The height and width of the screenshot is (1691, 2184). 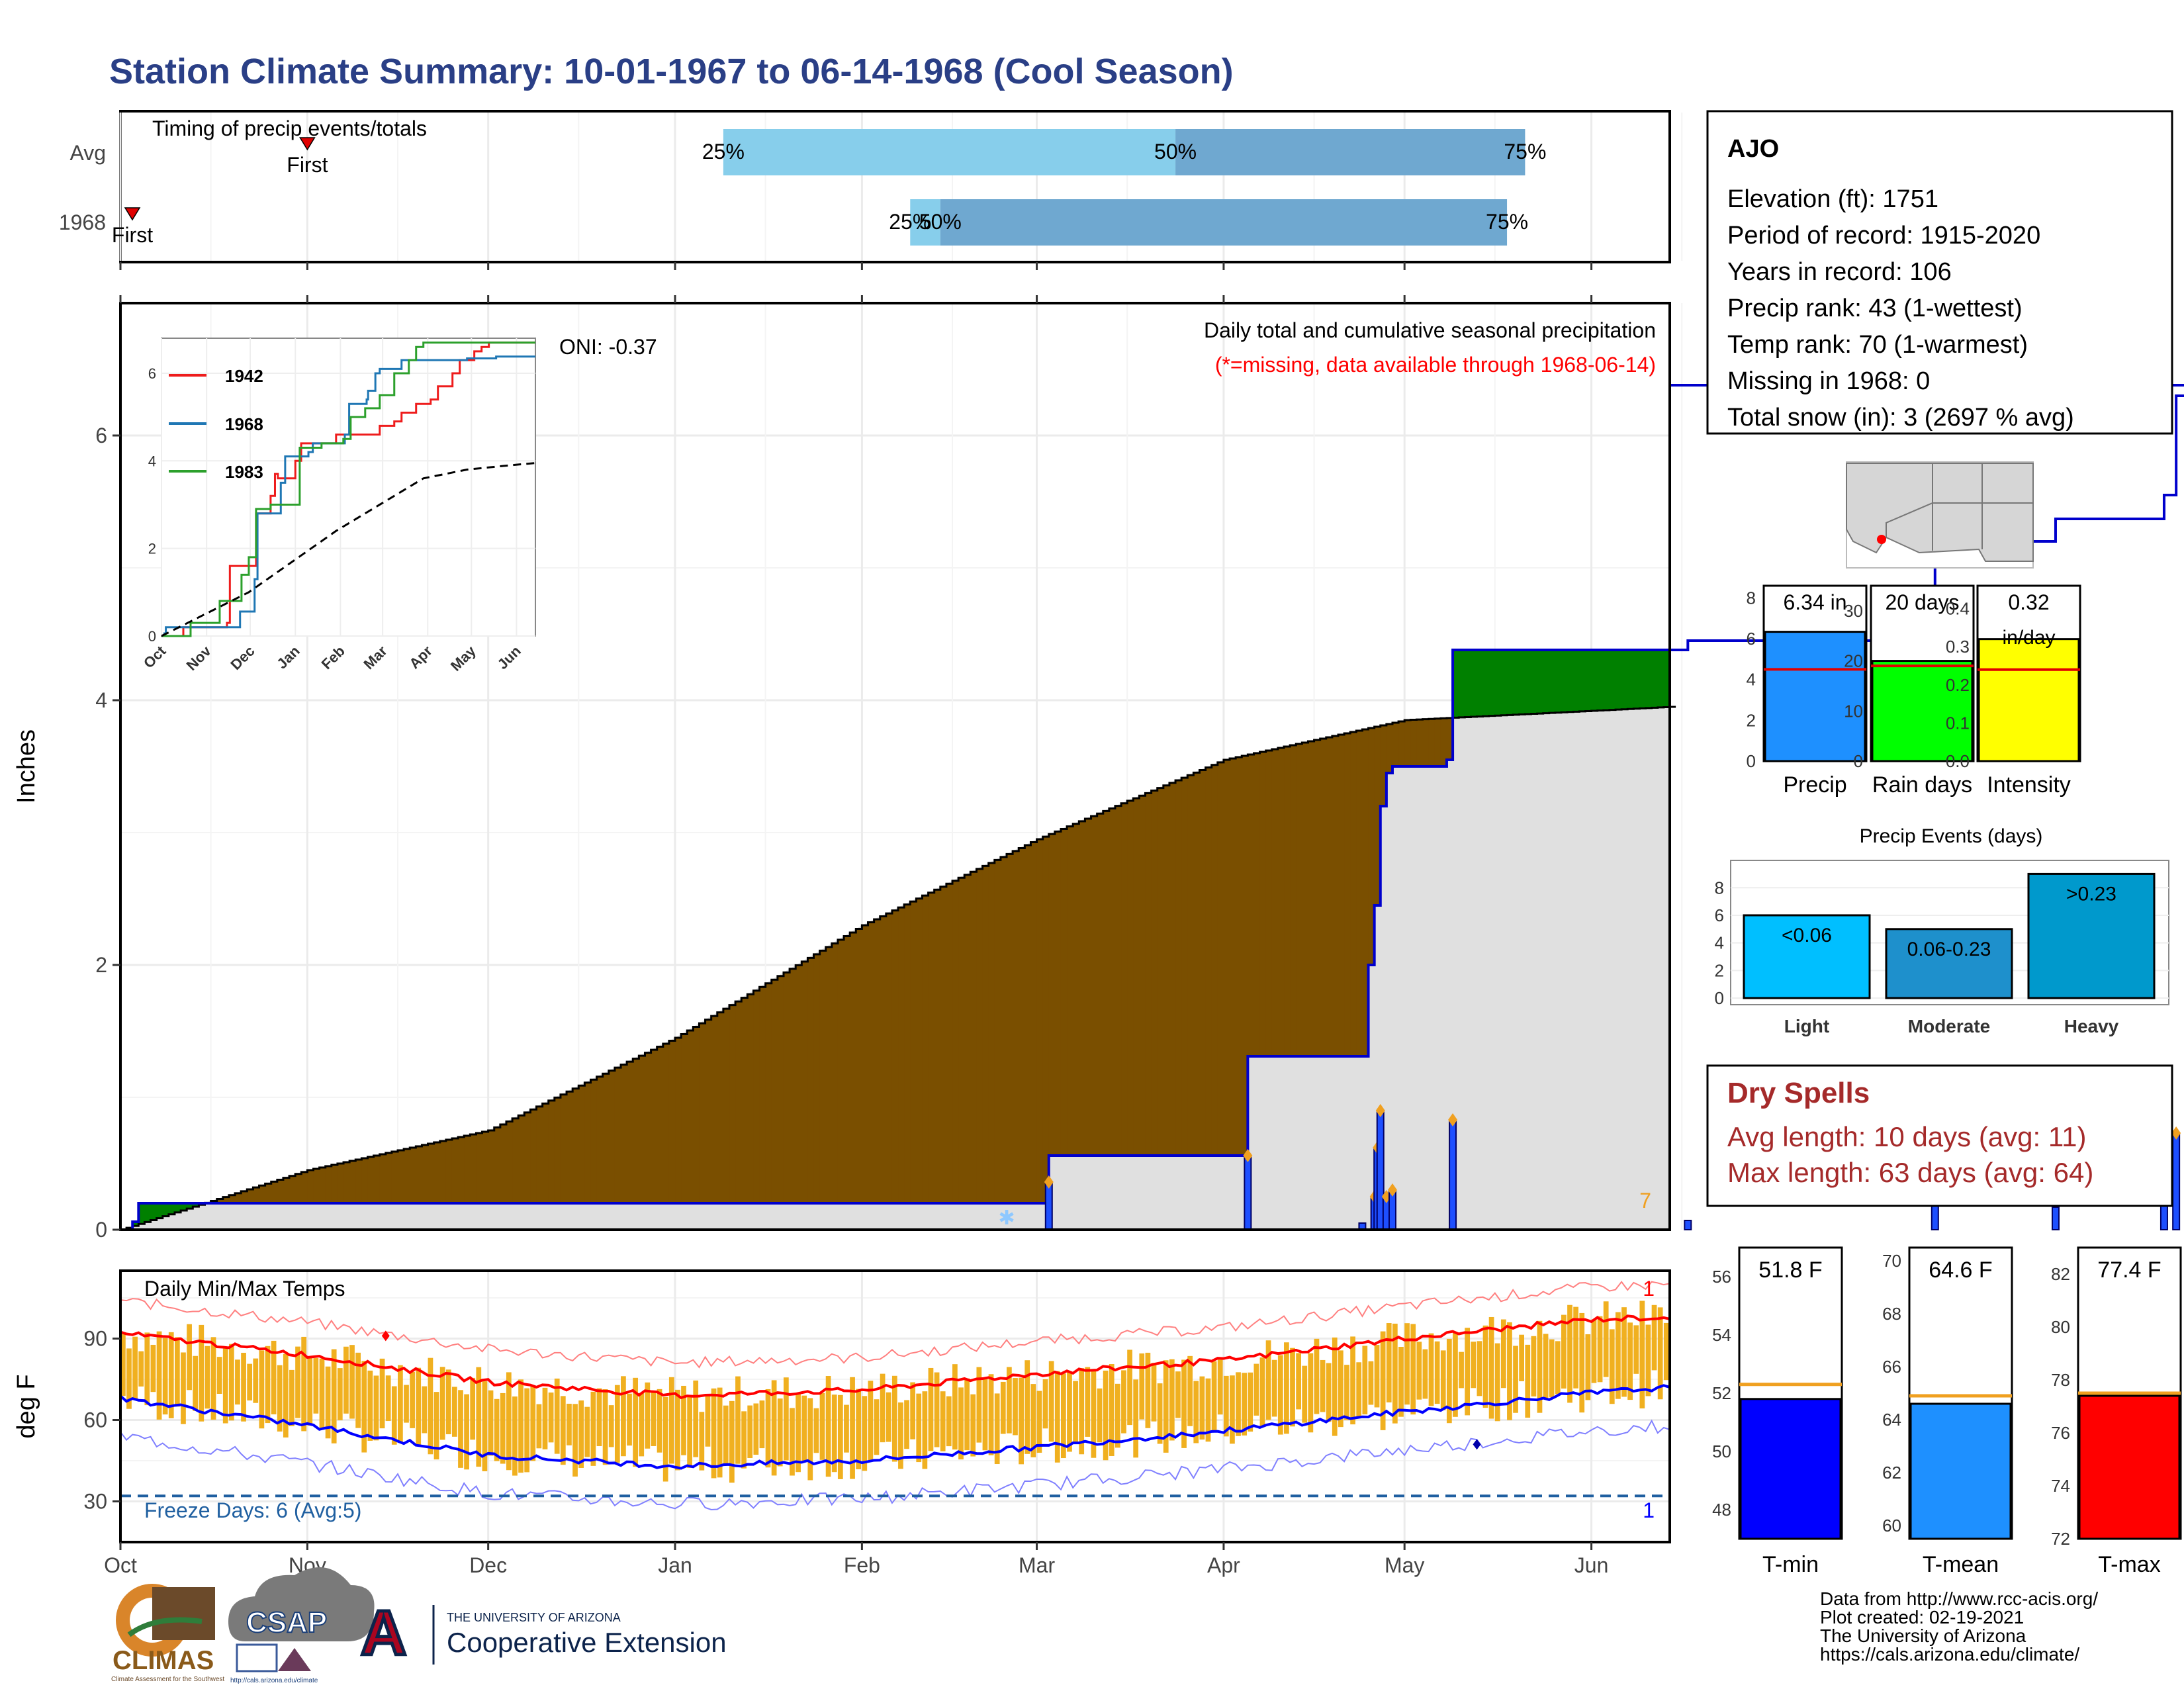 I want to click on timing-first-label: First, so click(x=132, y=235).